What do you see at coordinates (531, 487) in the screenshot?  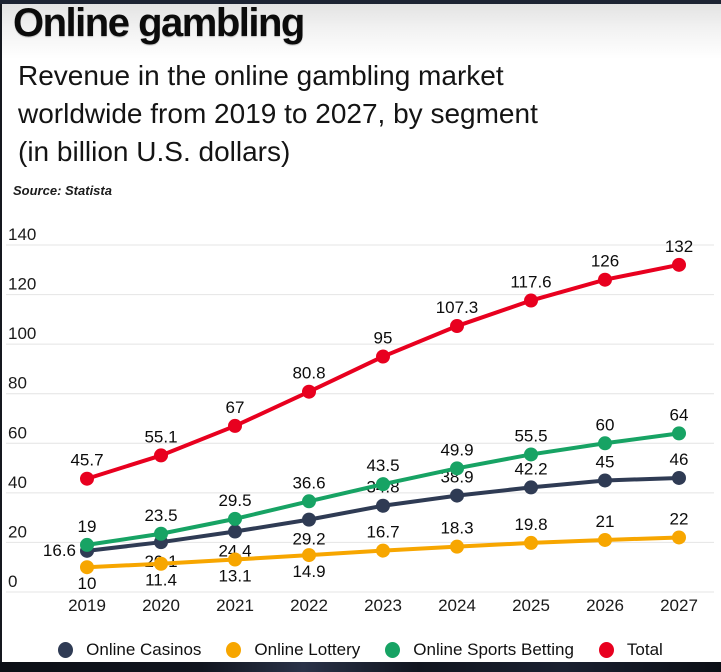 I see `data-point-online-casinos-2025` at bounding box center [531, 487].